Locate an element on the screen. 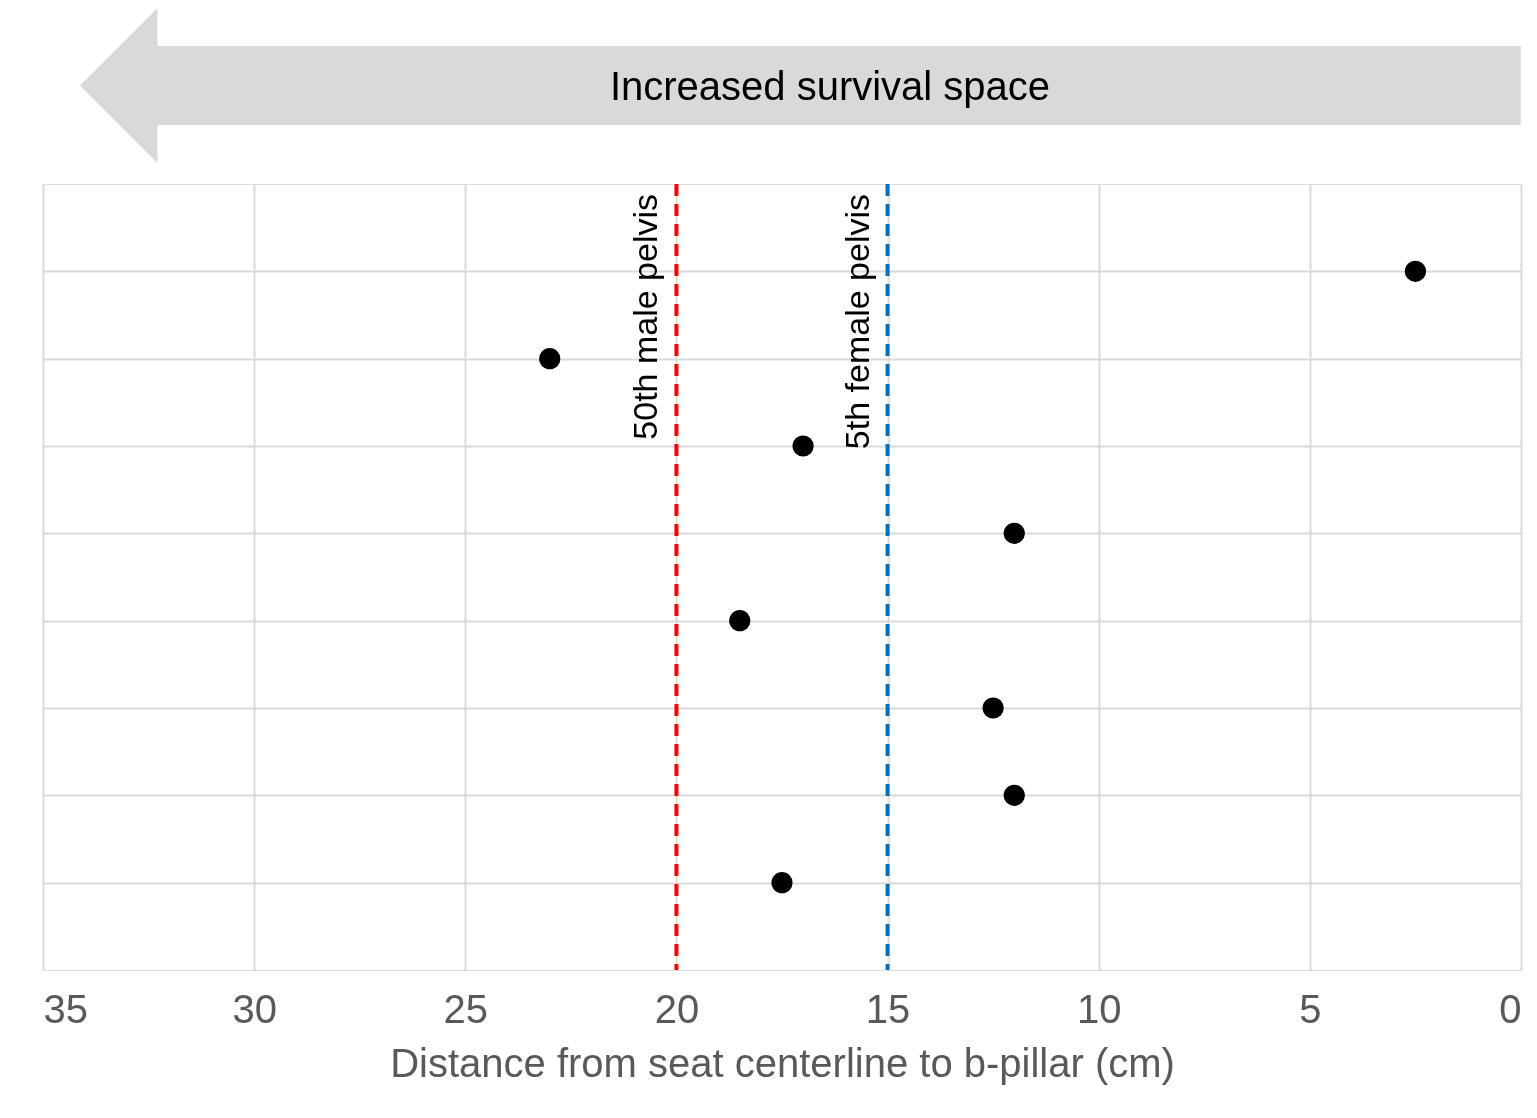 Image resolution: width=1537 pixels, height=1118 pixels. x-tick-label: 25 is located at coordinates (466, 1008).